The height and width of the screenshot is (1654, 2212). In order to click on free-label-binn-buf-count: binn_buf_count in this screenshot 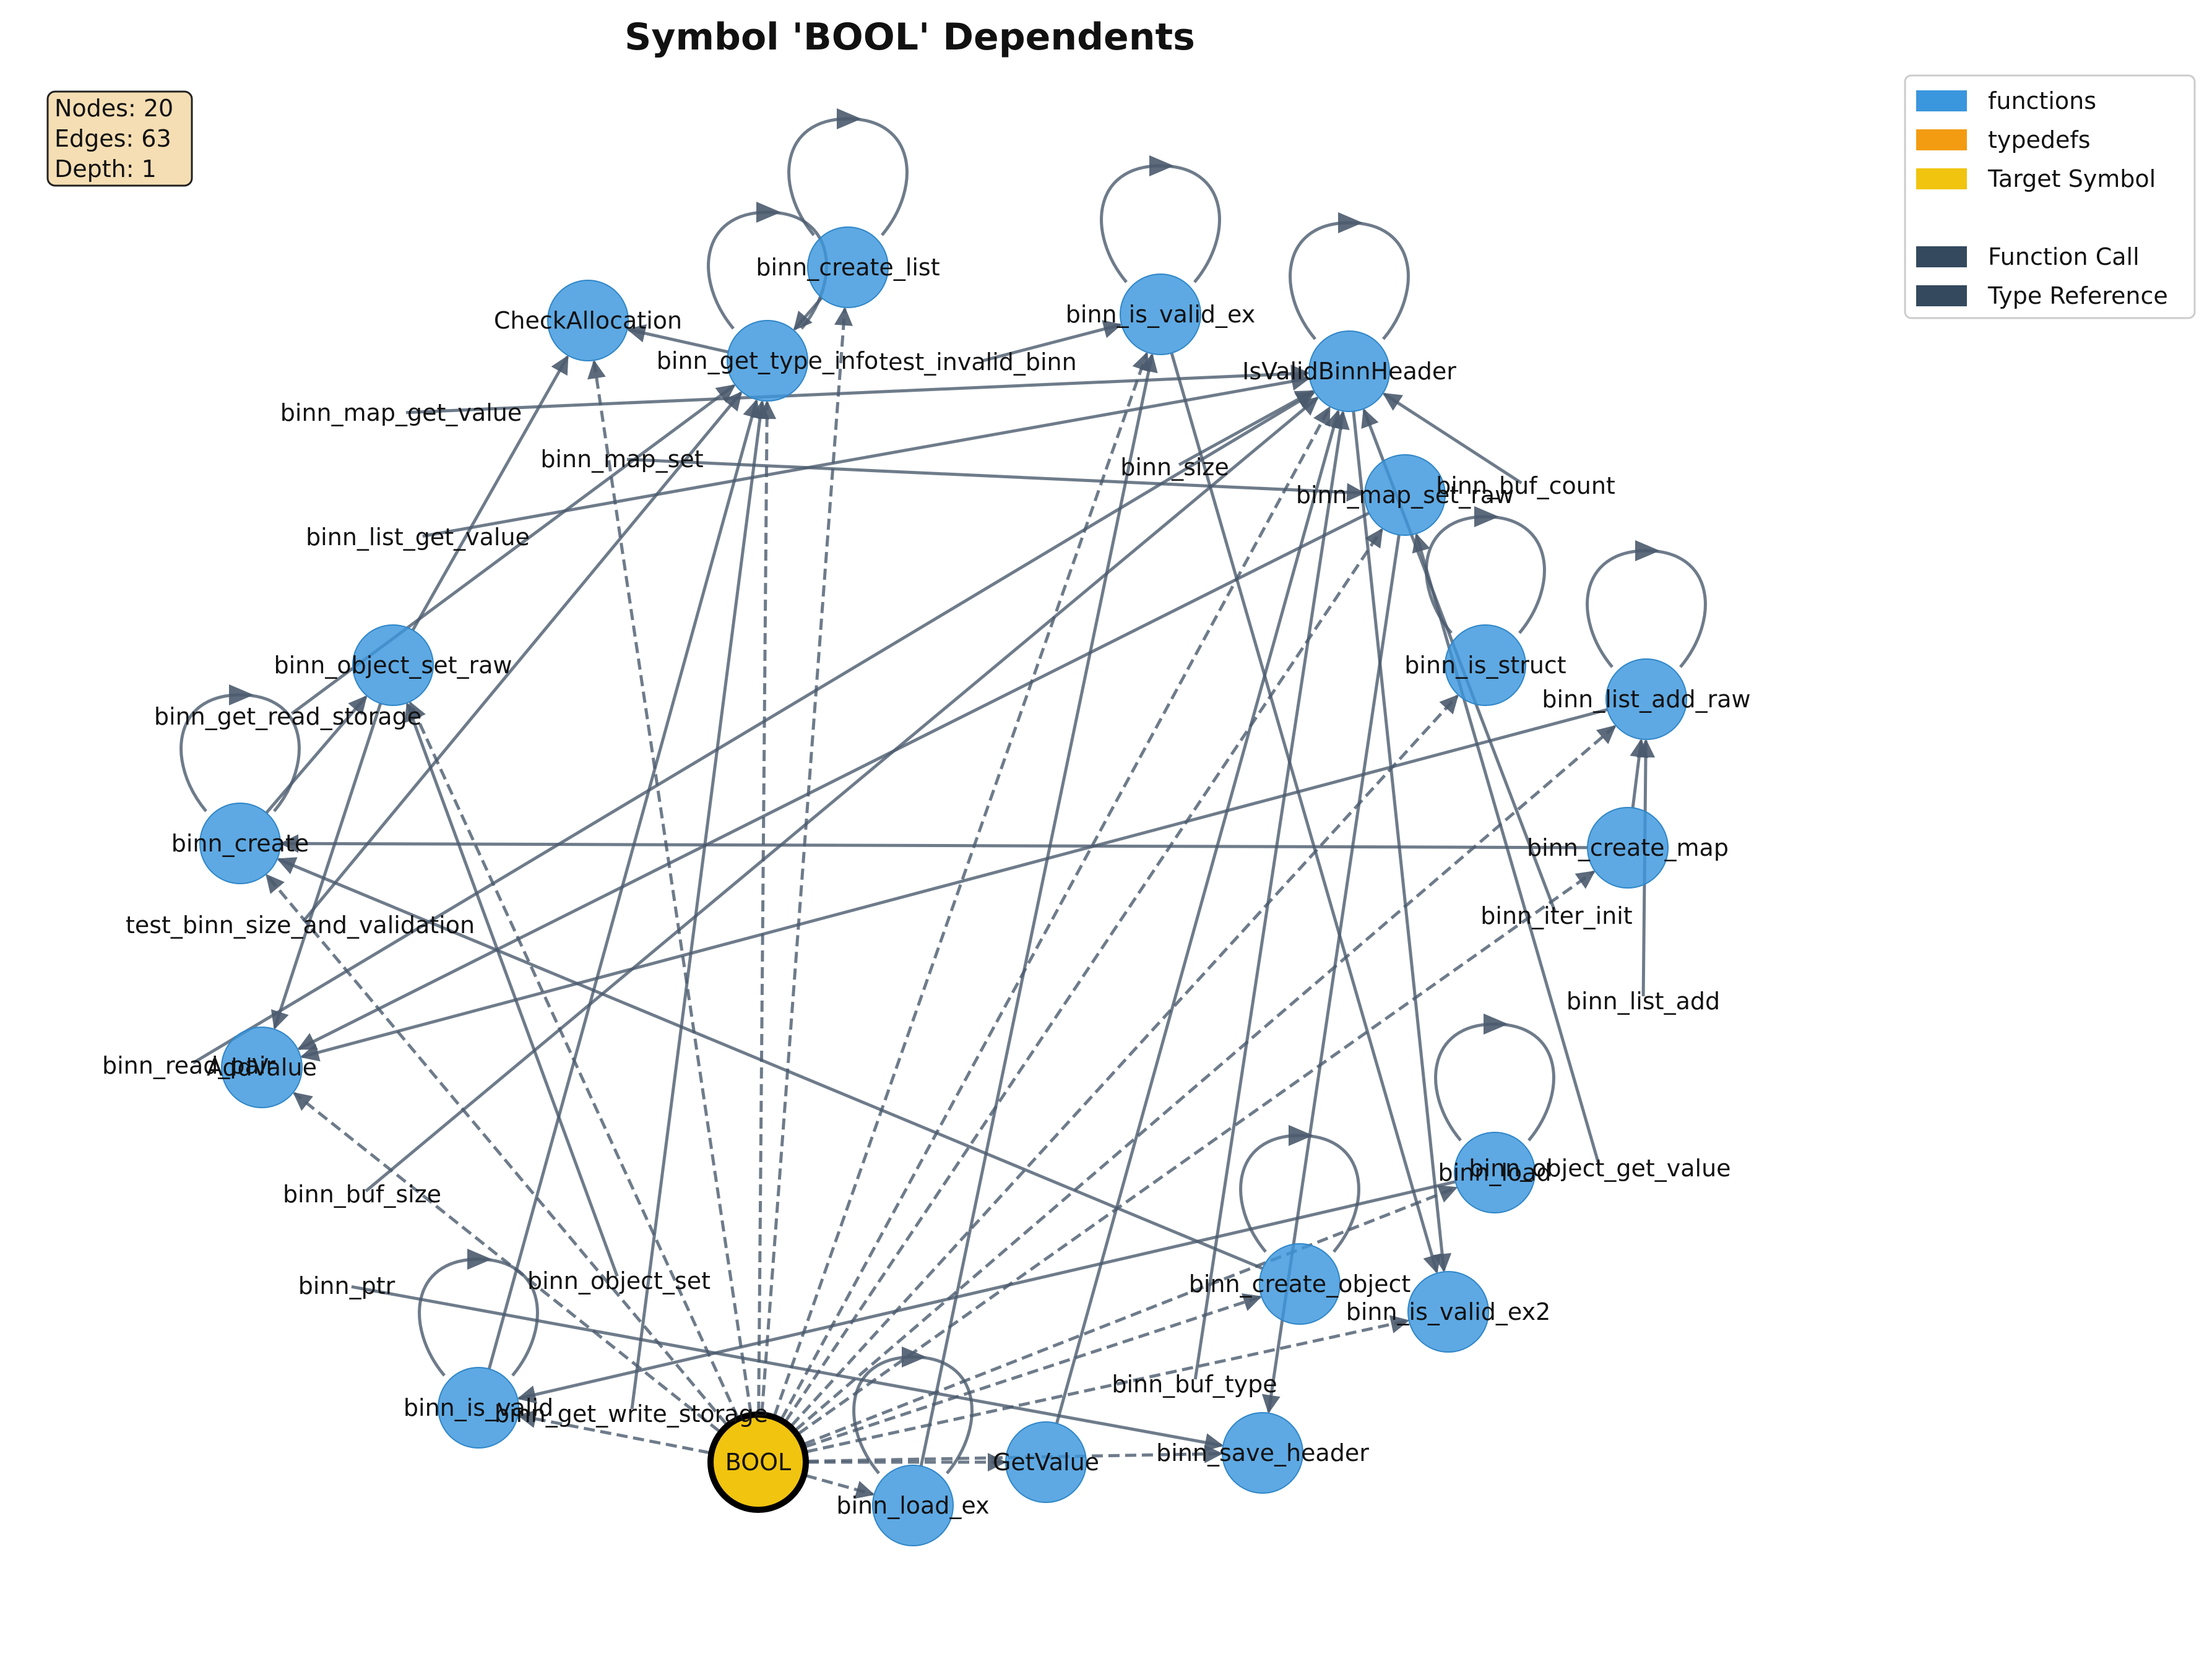, I will do `click(1525, 485)`.